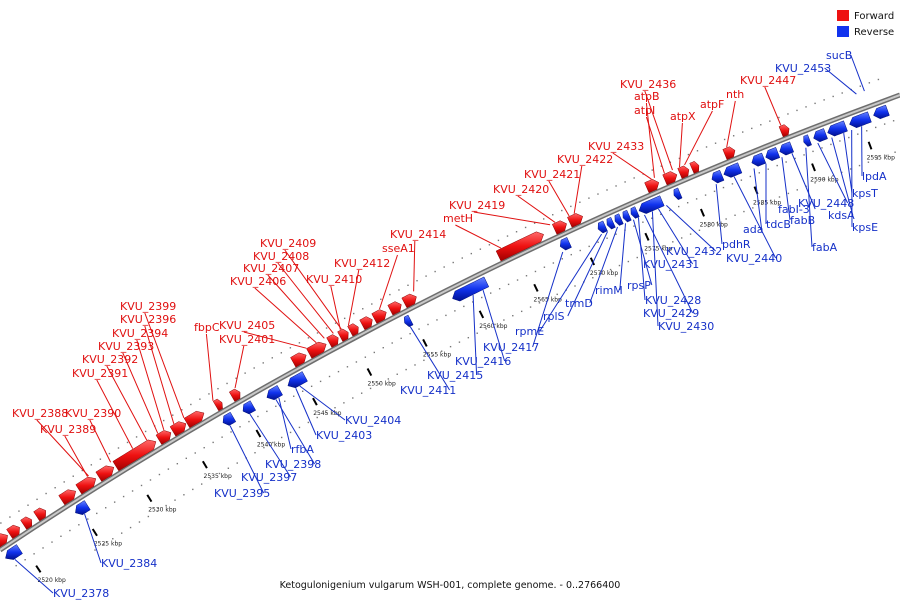  Describe the element at coordinates (126, 346) in the screenshot. I see `forward-gene-label: KVU_2393` at that location.